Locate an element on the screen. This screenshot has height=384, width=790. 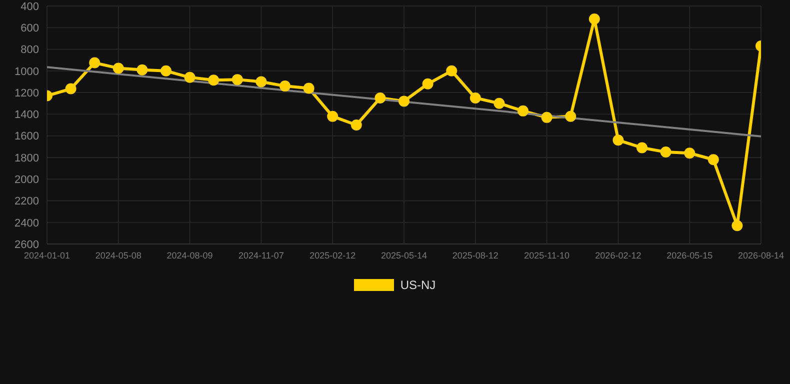
x-tick-label: 2024-05-08 is located at coordinates (118, 255).